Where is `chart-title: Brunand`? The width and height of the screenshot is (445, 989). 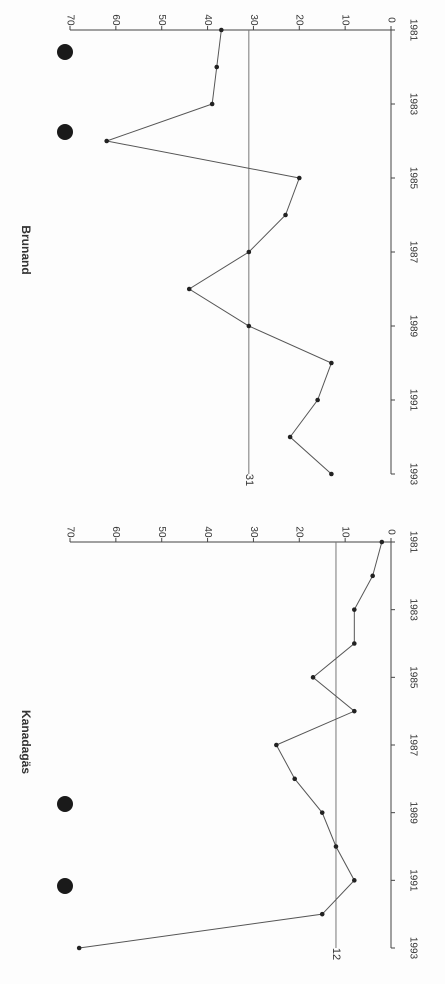
chart-title: Brunand is located at coordinates (26, 249).